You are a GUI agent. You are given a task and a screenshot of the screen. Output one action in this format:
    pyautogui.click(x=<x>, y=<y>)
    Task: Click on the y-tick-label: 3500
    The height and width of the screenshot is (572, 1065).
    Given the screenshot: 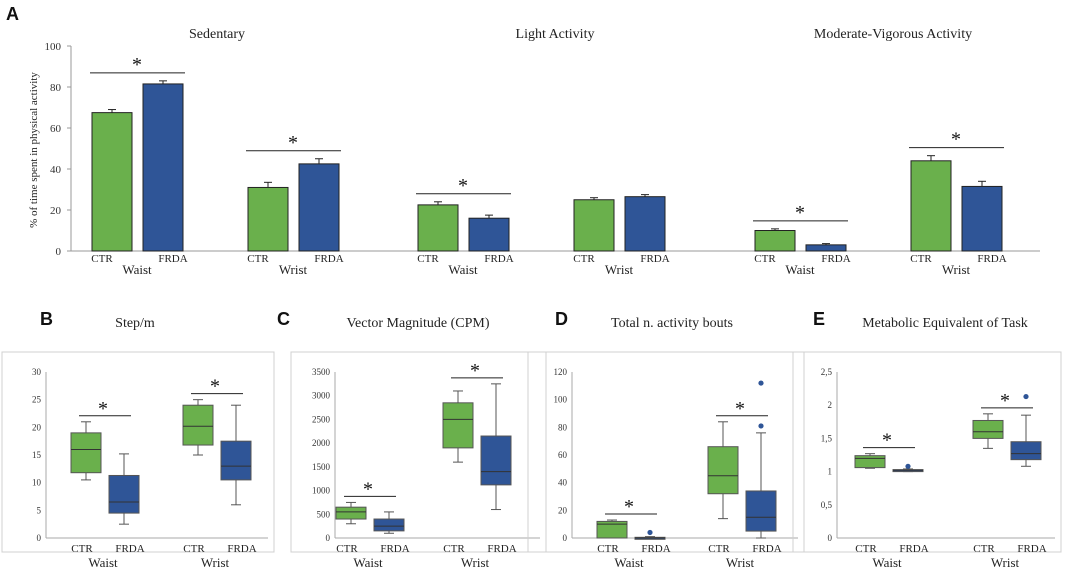 What is the action you would take?
    pyautogui.click(x=321, y=372)
    